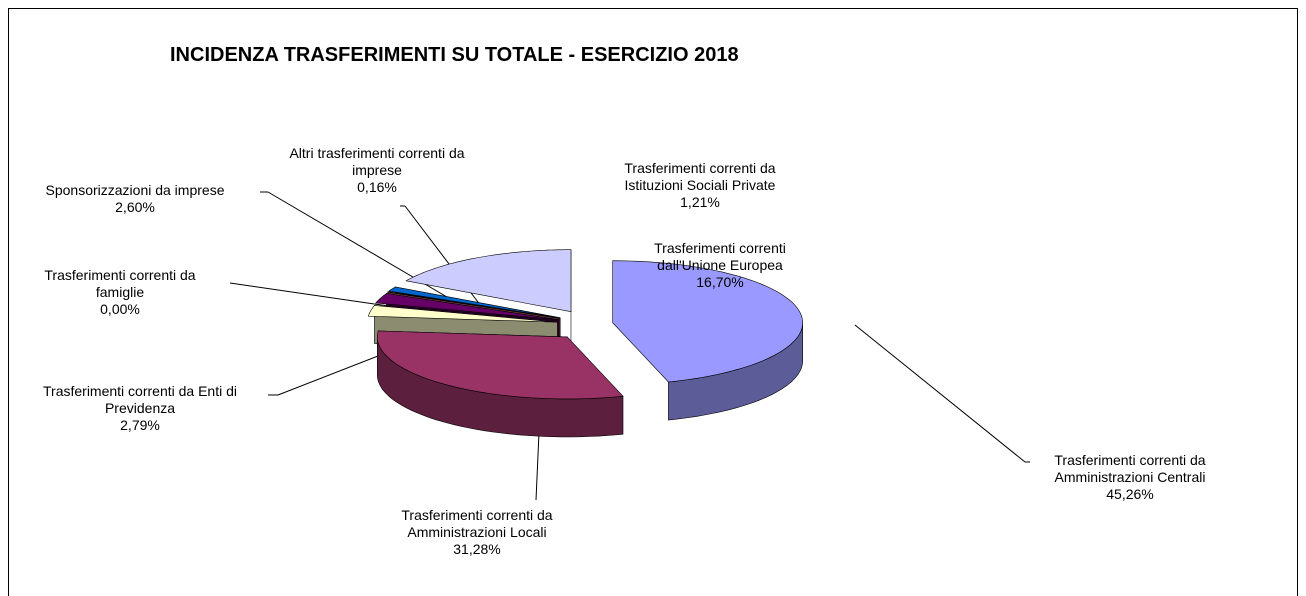 The width and height of the screenshot is (1306, 596). What do you see at coordinates (135, 207) in the screenshot?
I see `value-label: 2,60%` at bounding box center [135, 207].